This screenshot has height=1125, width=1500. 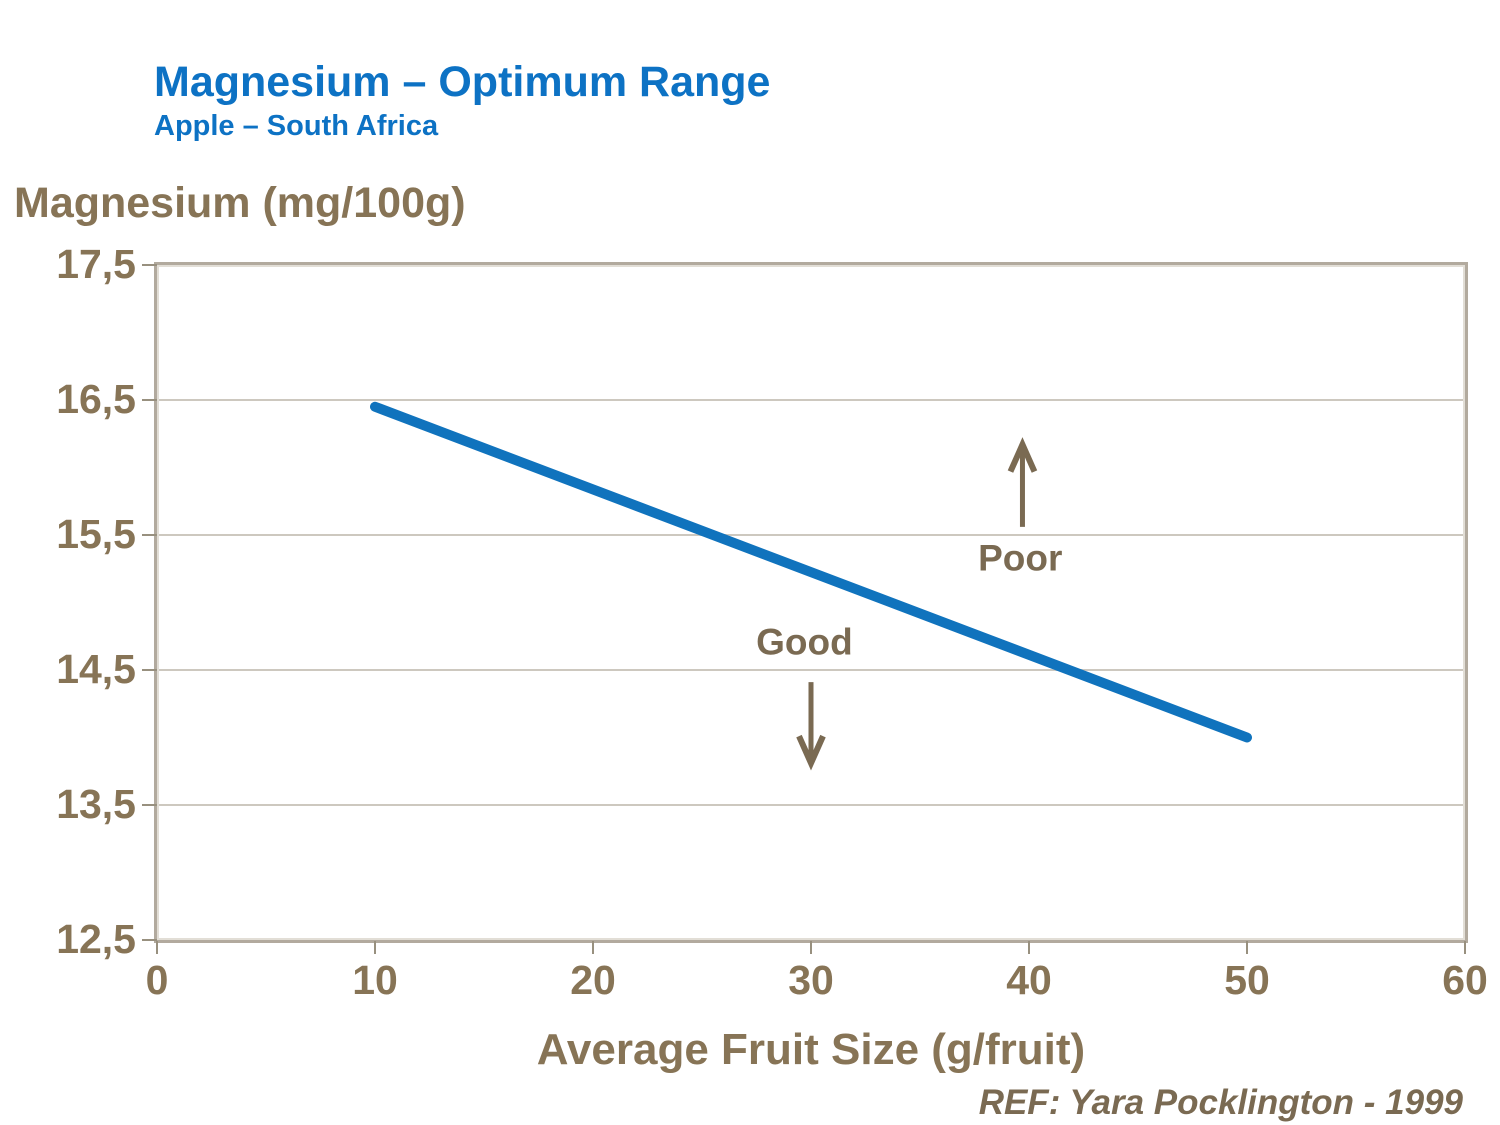 I want to click on y-tick-label: 13,5, so click(x=96, y=804).